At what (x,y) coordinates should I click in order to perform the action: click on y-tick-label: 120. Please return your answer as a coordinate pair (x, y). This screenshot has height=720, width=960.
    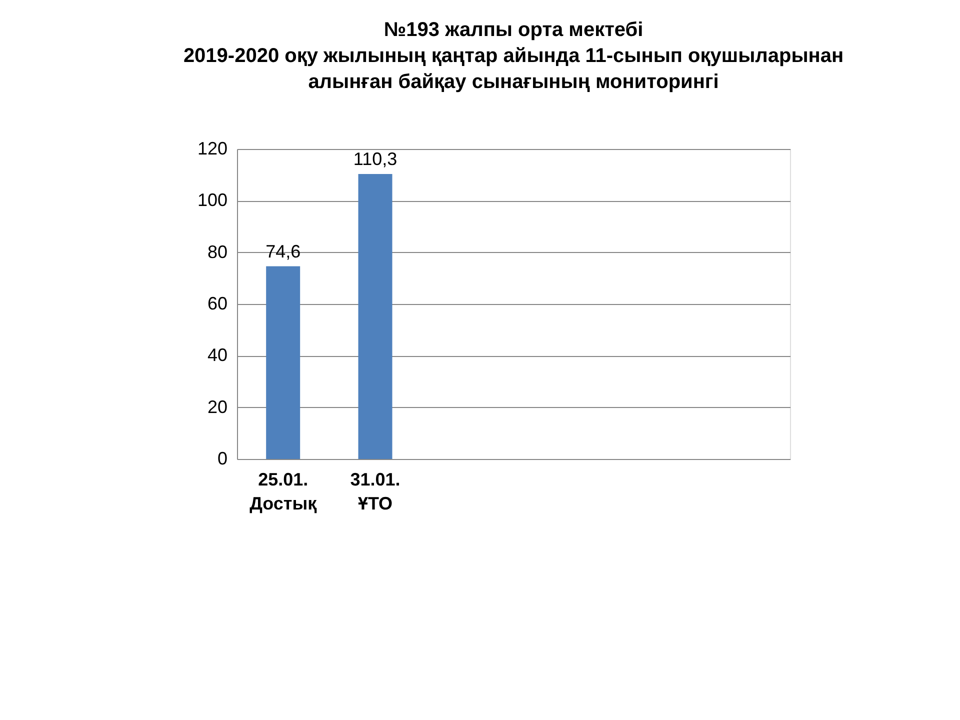
    Looking at the image, I should click on (212, 148).